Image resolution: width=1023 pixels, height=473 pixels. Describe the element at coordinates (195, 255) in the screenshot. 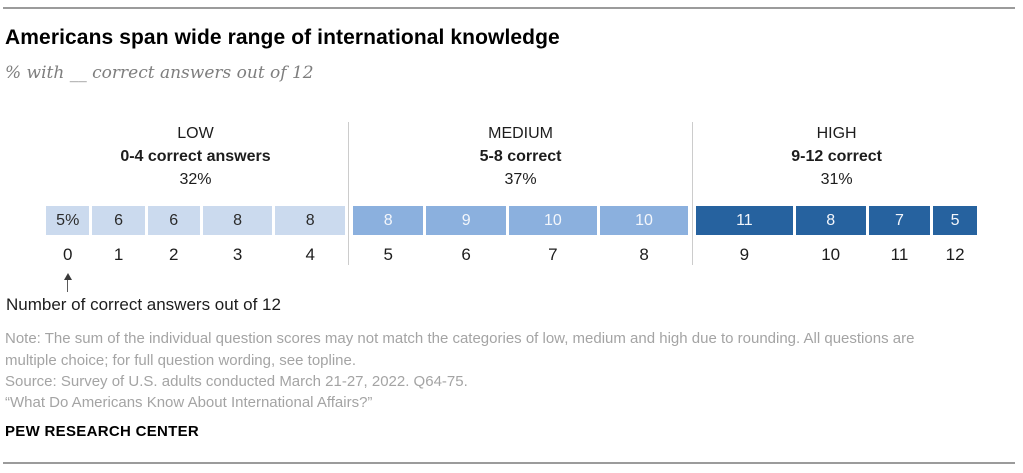

I see `axis-row: 0 1 2 3 4` at that location.